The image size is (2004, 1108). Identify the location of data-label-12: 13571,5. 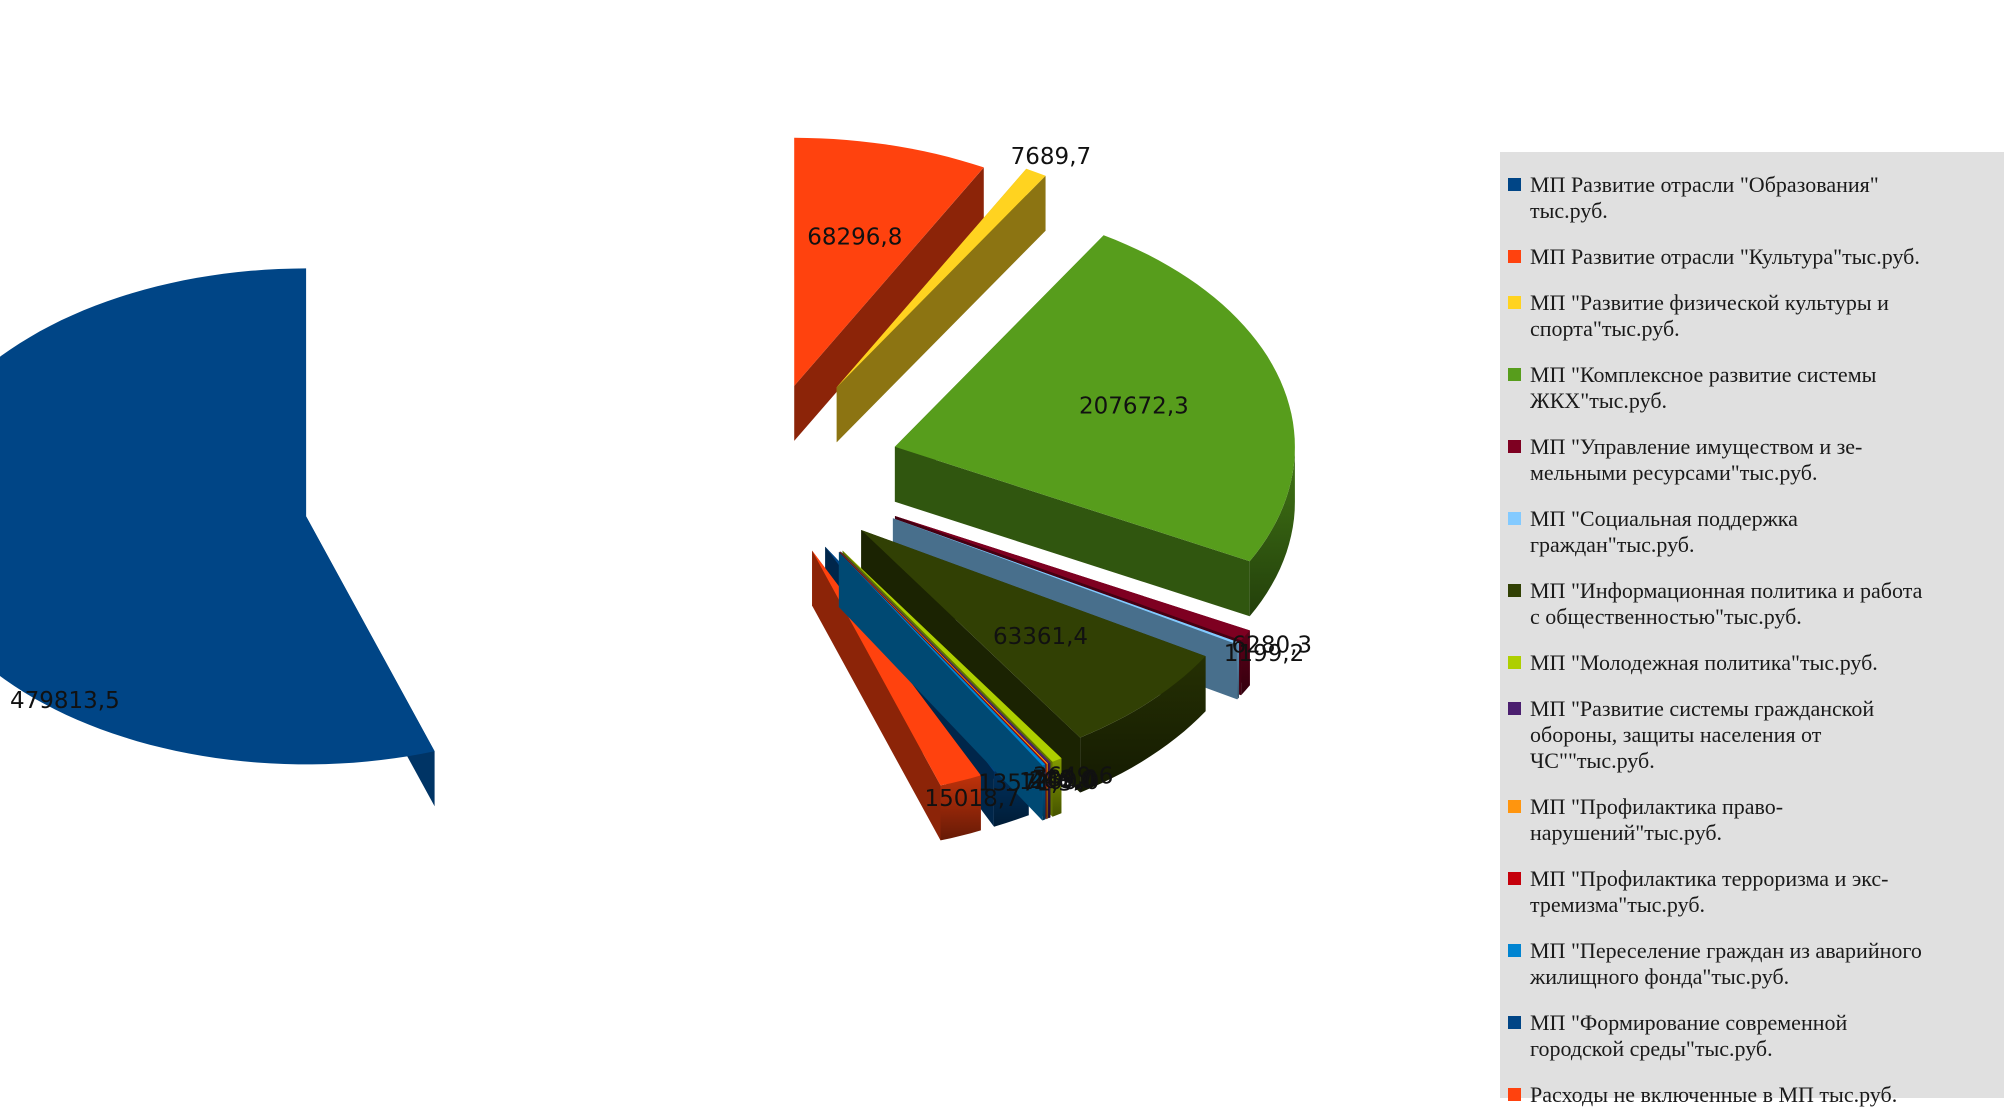
(1025, 784).